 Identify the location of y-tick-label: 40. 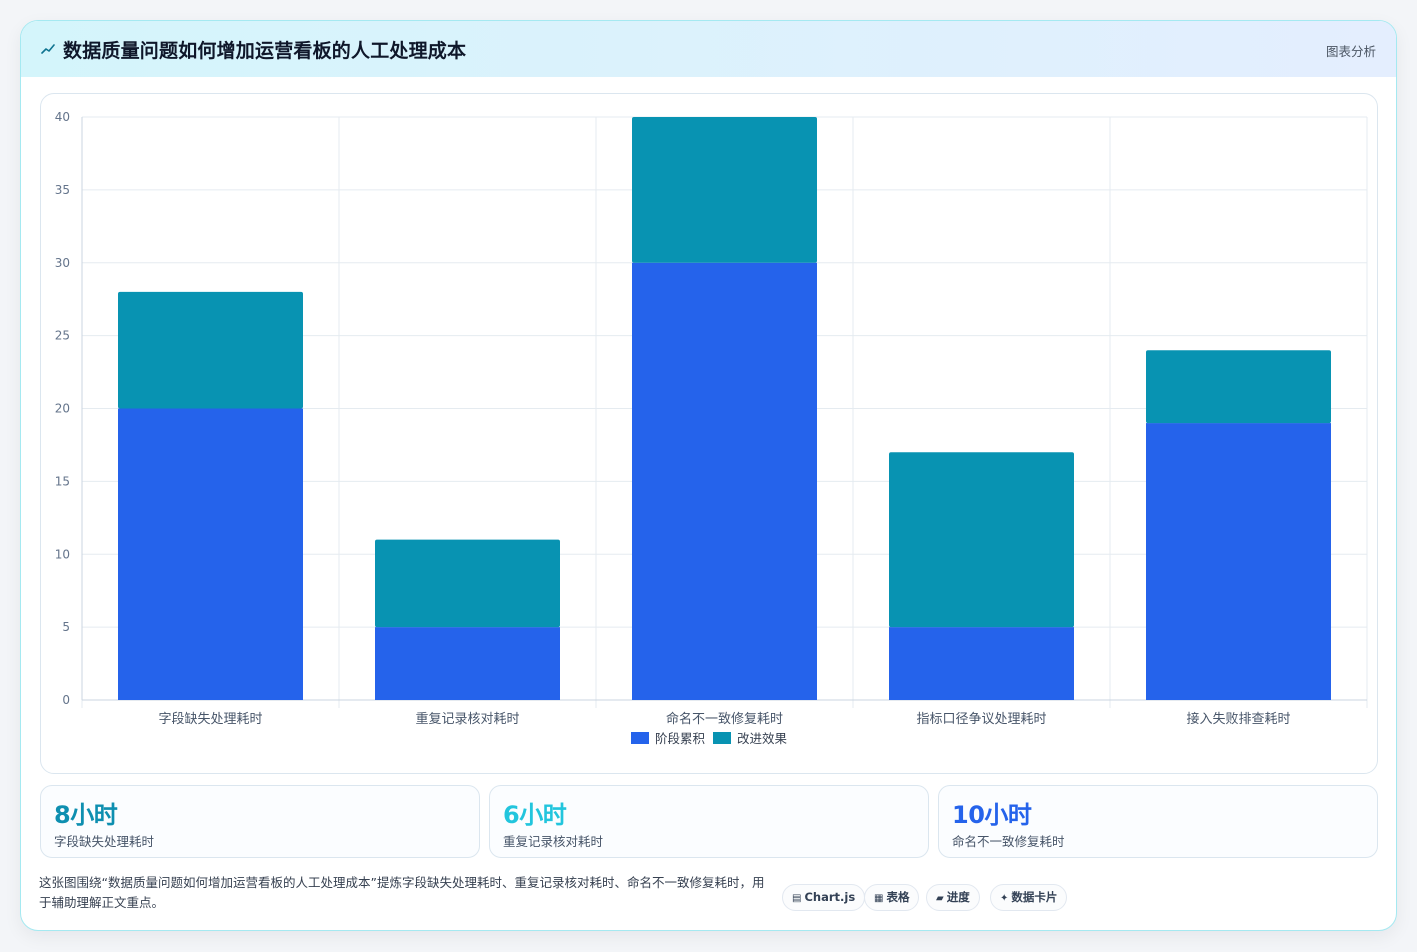
(62, 117).